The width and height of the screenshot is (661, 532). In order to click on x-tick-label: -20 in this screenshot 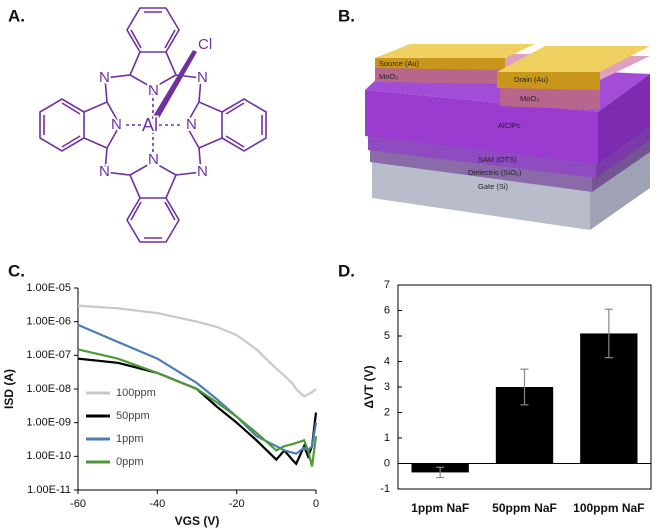, I will do `click(237, 504)`.